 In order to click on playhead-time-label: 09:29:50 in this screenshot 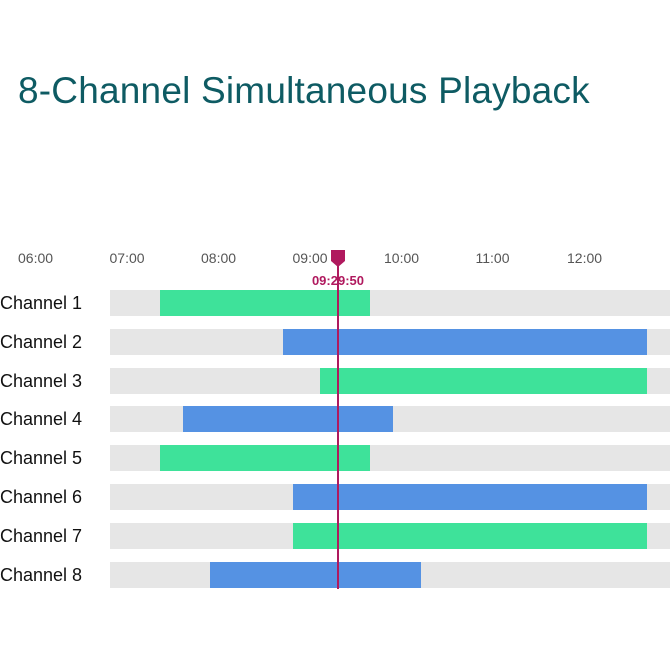, I will do `click(337, 280)`.